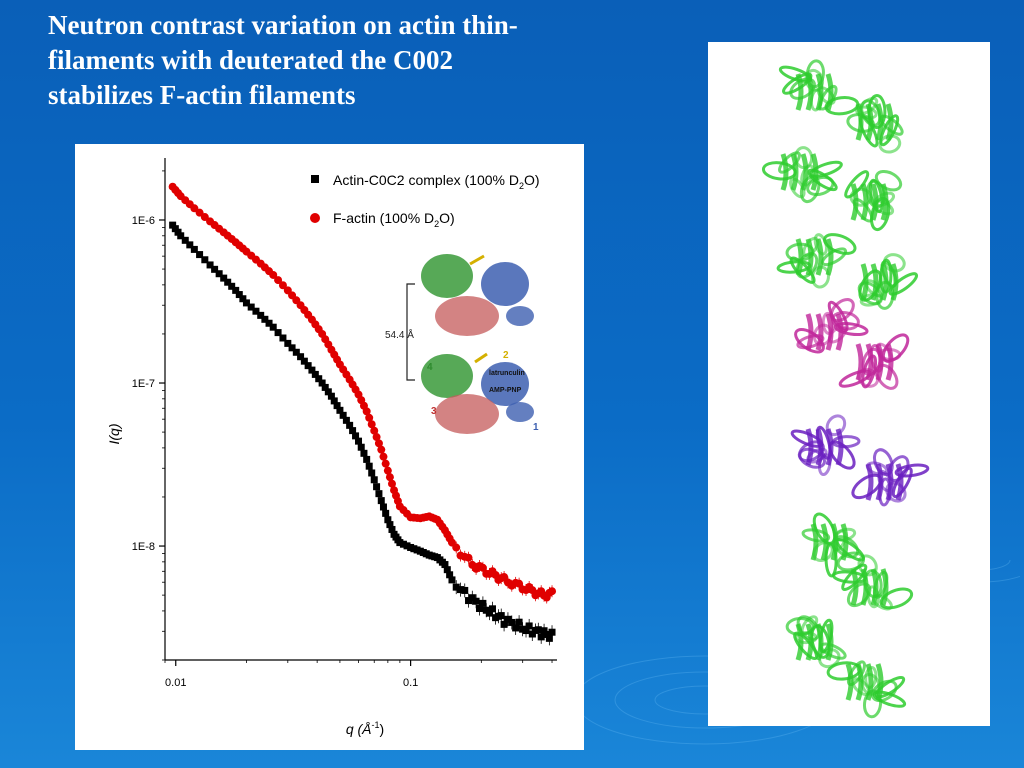  What do you see at coordinates (505, 390) in the screenshot?
I see `label-amp-pnp: AMP-PNP` at bounding box center [505, 390].